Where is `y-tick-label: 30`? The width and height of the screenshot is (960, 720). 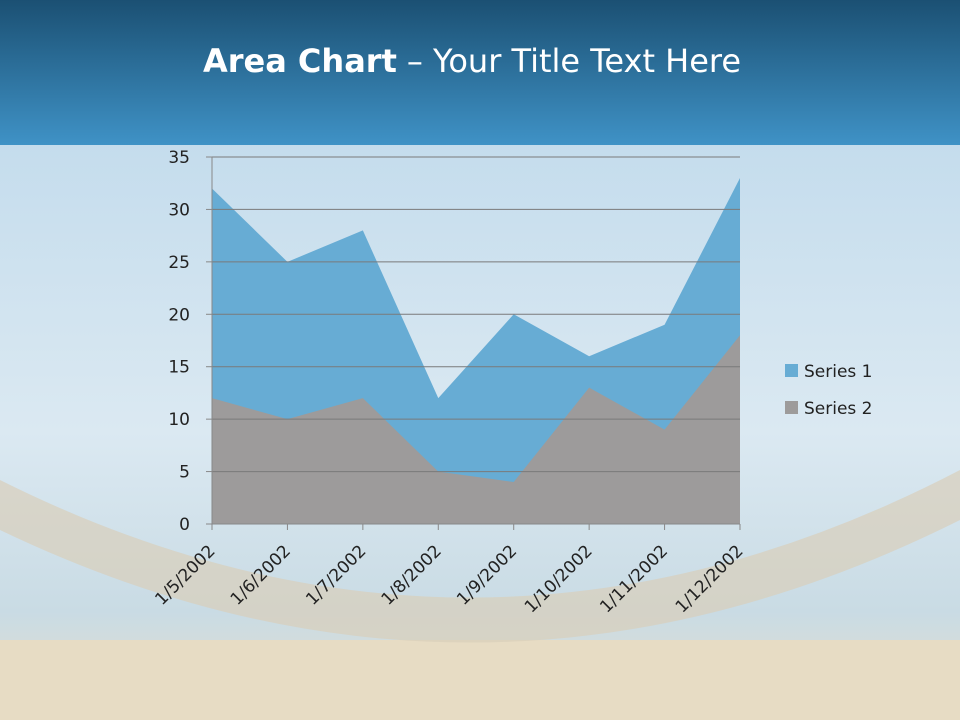 y-tick-label: 30 is located at coordinates (179, 210).